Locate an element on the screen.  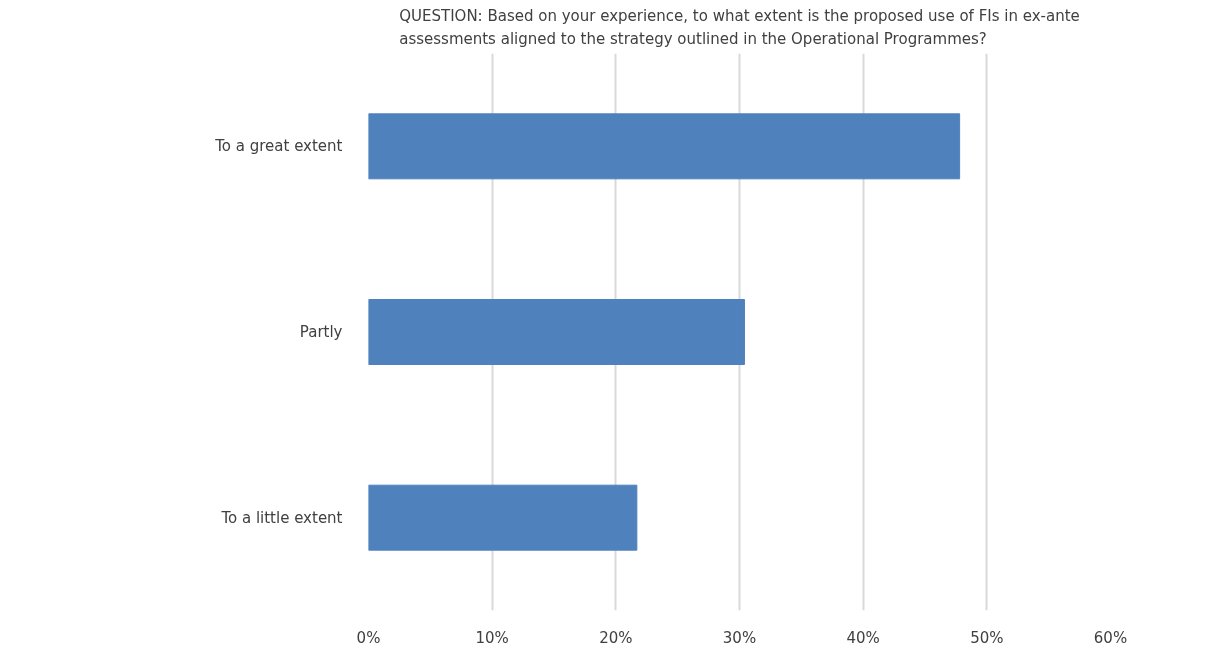
x-tick-label: 0% is located at coordinates (368, 637).